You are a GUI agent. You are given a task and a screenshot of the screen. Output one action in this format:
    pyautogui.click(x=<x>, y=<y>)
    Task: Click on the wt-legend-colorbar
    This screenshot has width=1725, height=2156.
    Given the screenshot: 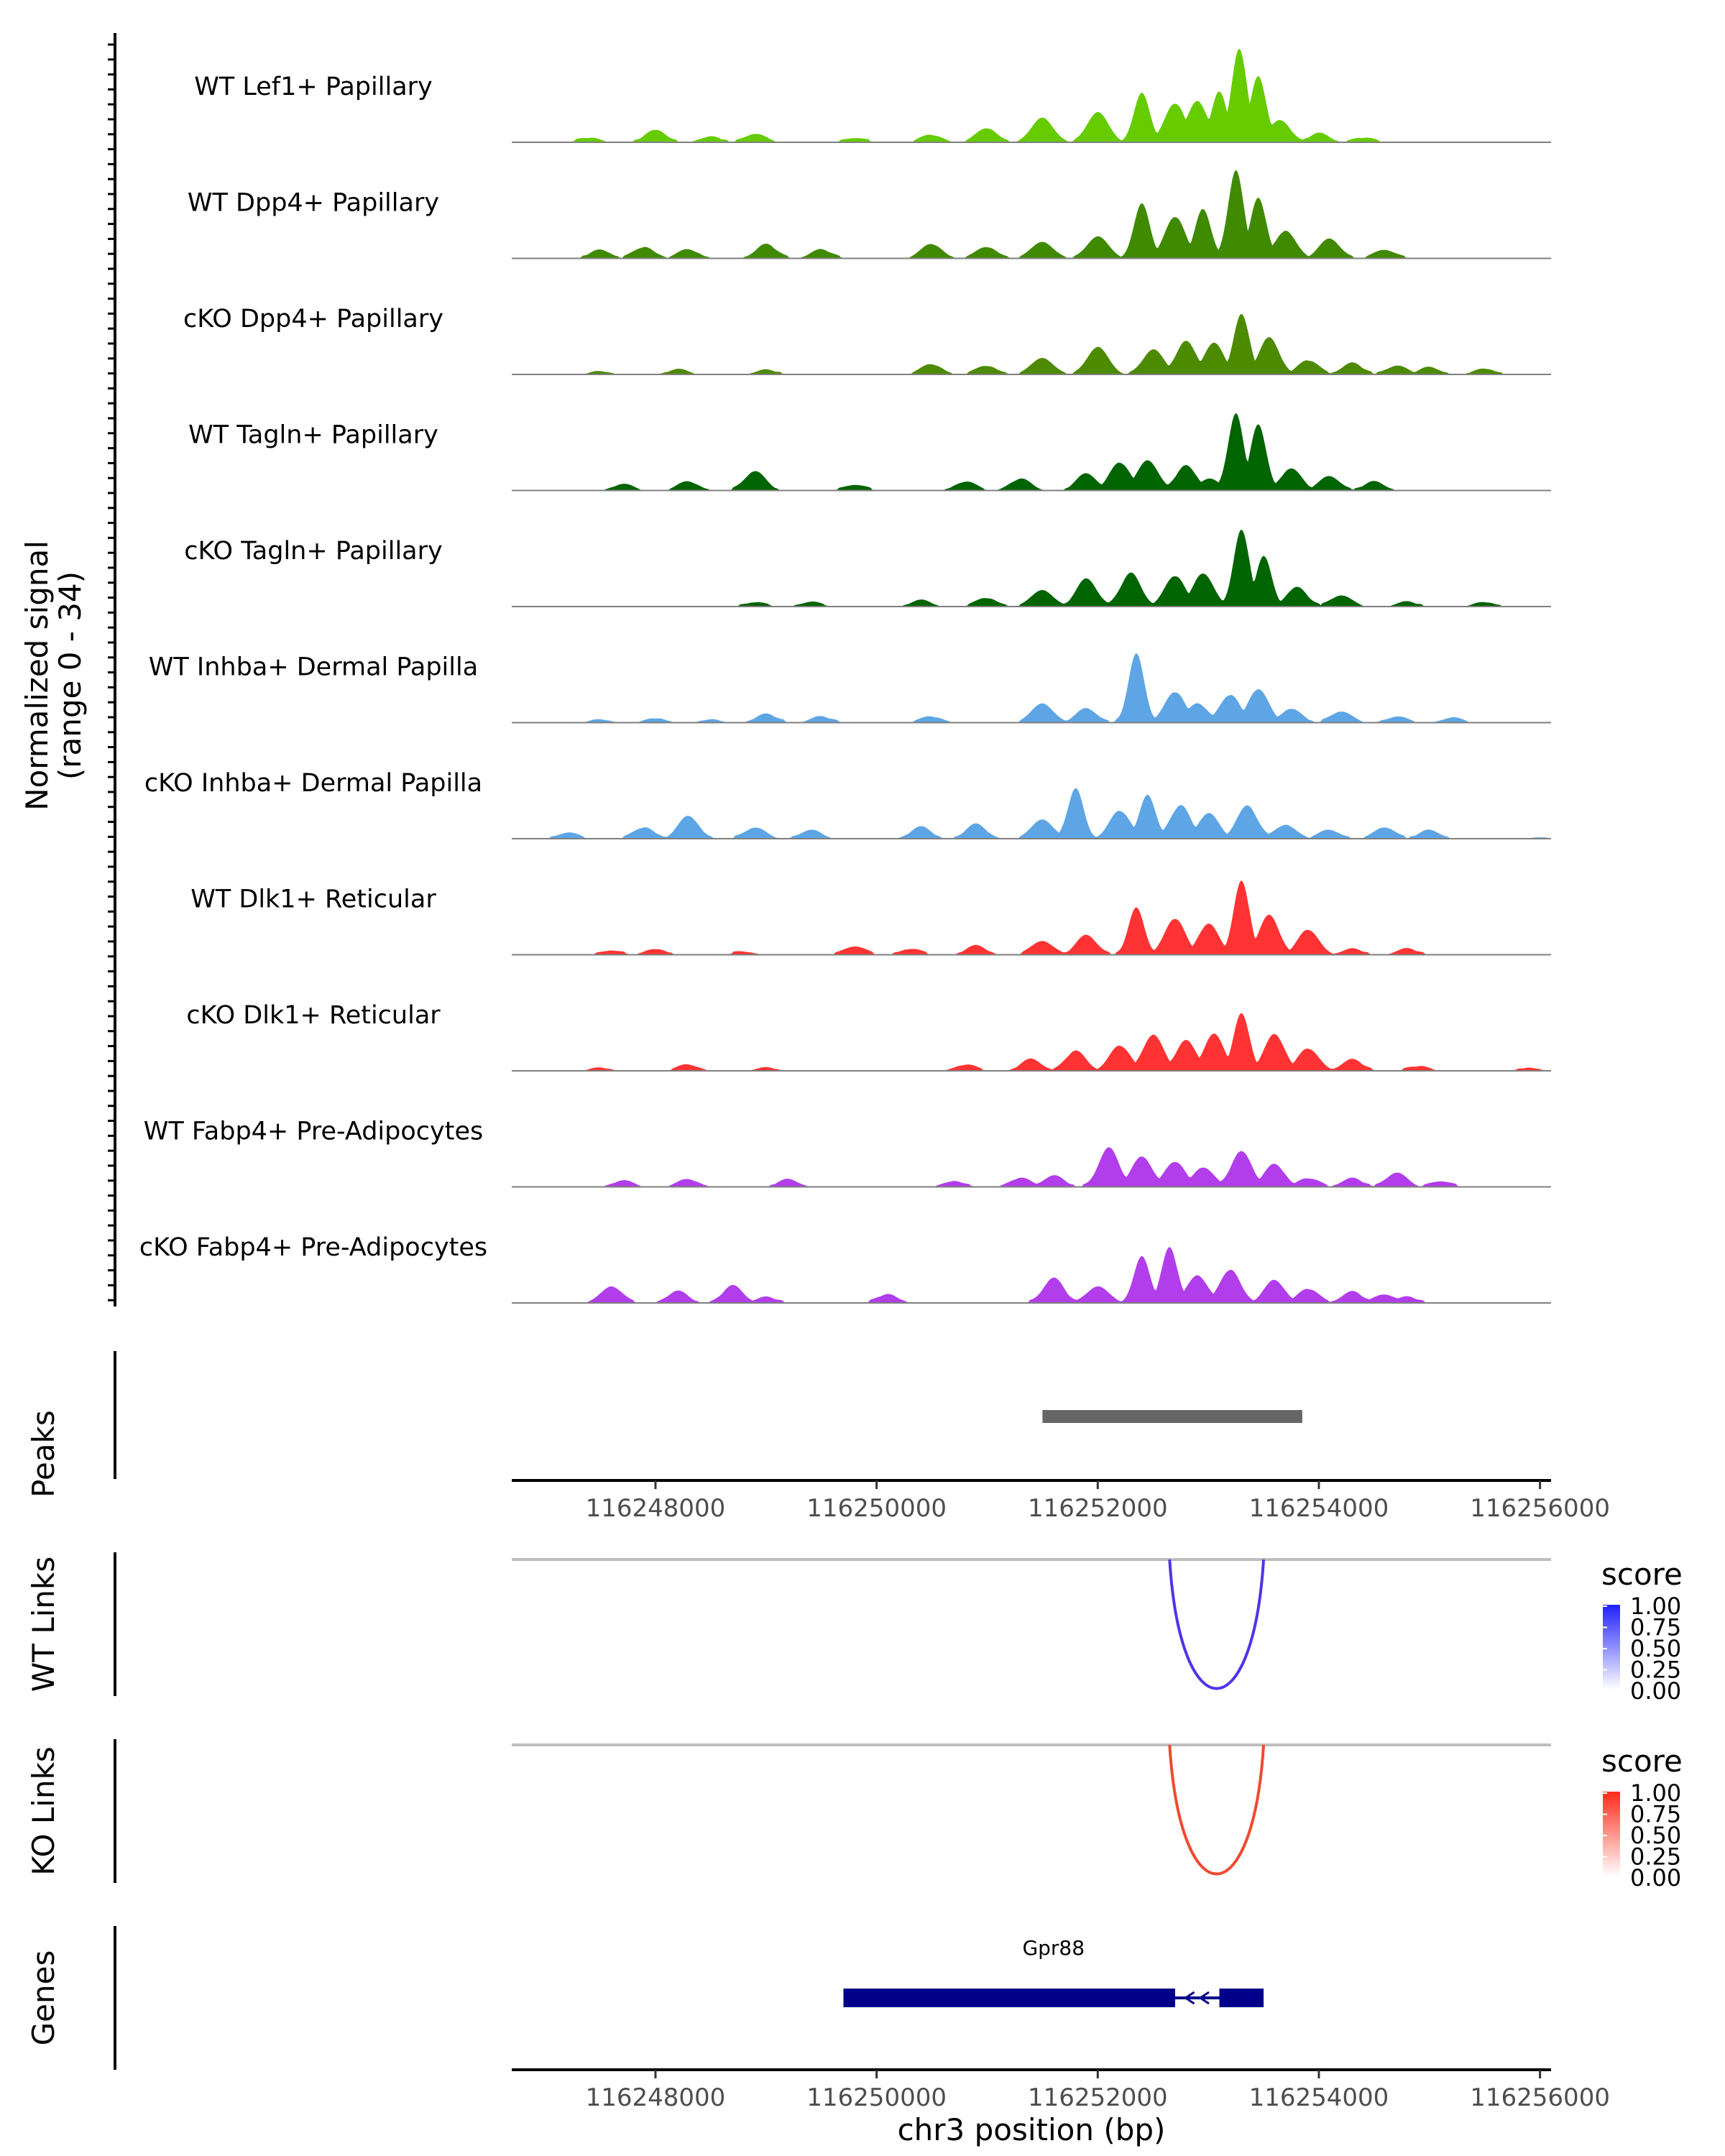 What is the action you would take?
    pyautogui.click(x=1611, y=1647)
    